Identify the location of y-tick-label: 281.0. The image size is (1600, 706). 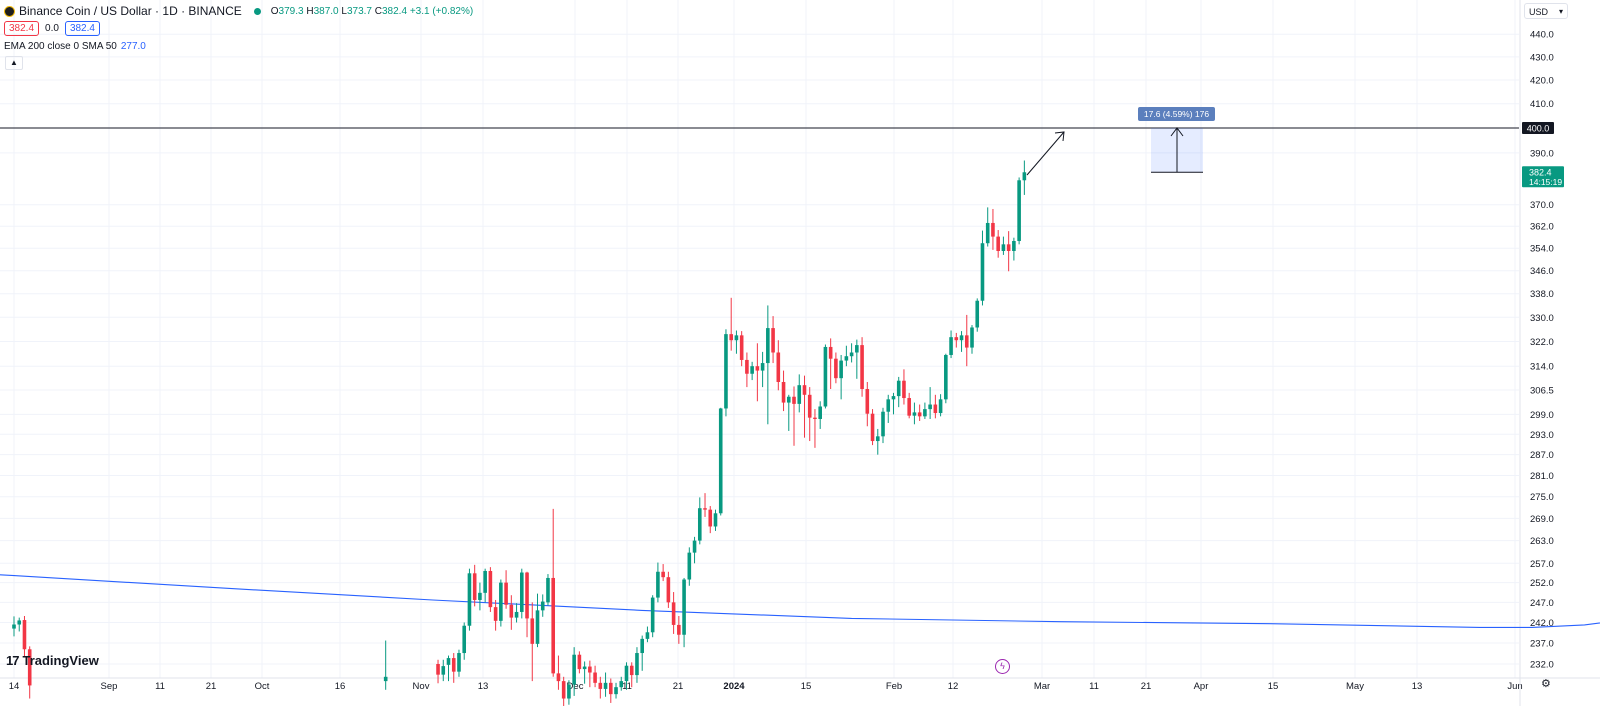
(1542, 476).